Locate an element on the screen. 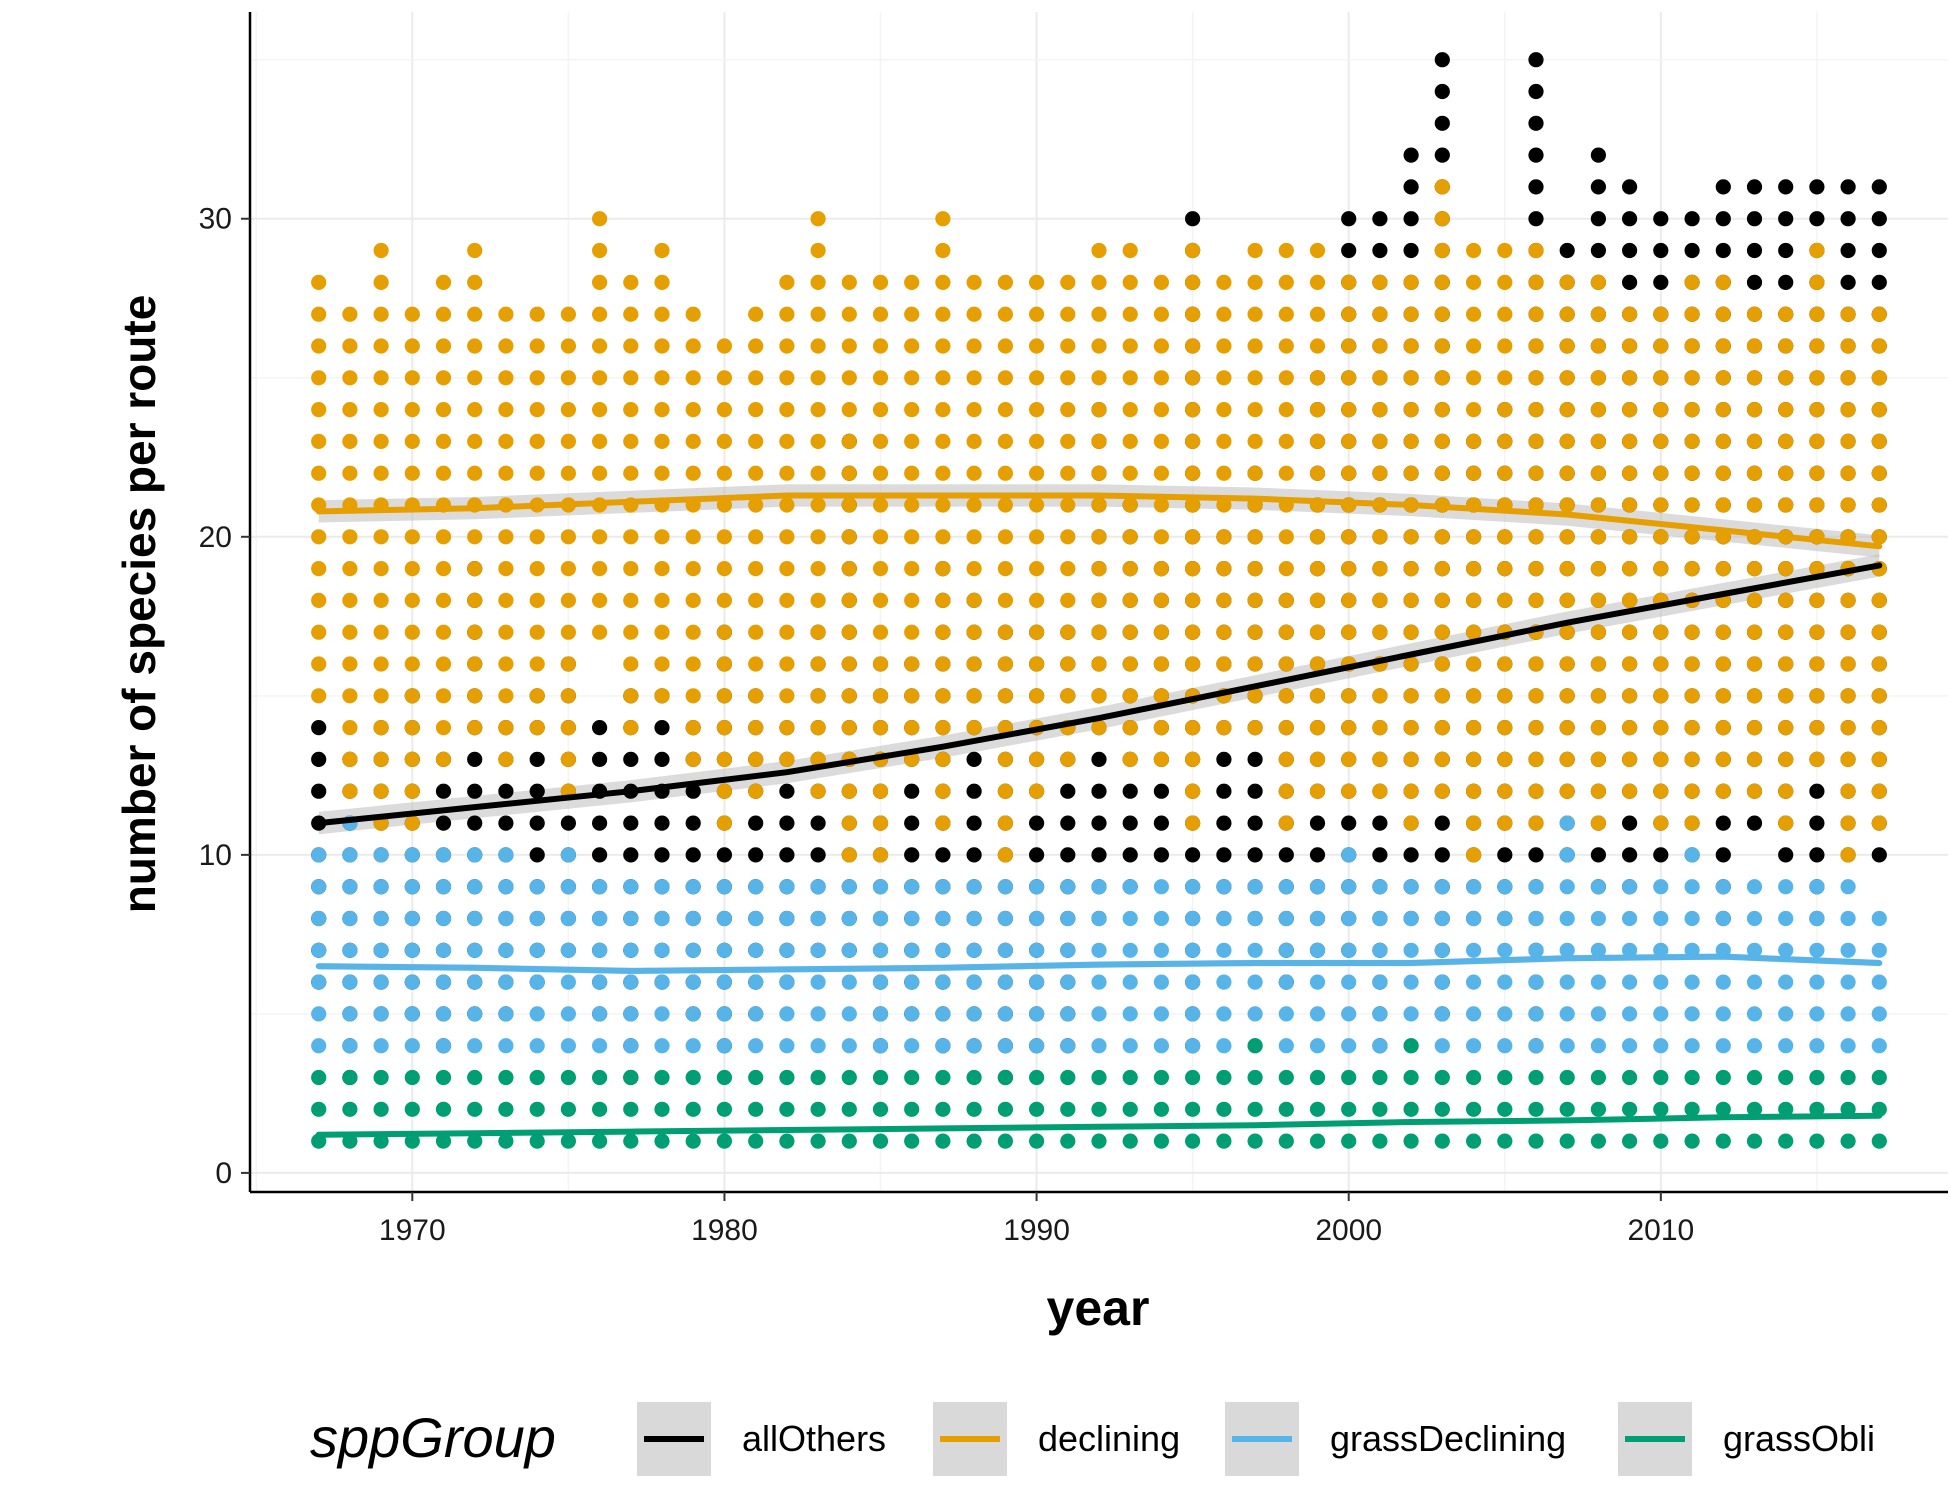 The width and height of the screenshot is (1950, 1500). legend-label: grassObli is located at coordinates (1799, 1438).